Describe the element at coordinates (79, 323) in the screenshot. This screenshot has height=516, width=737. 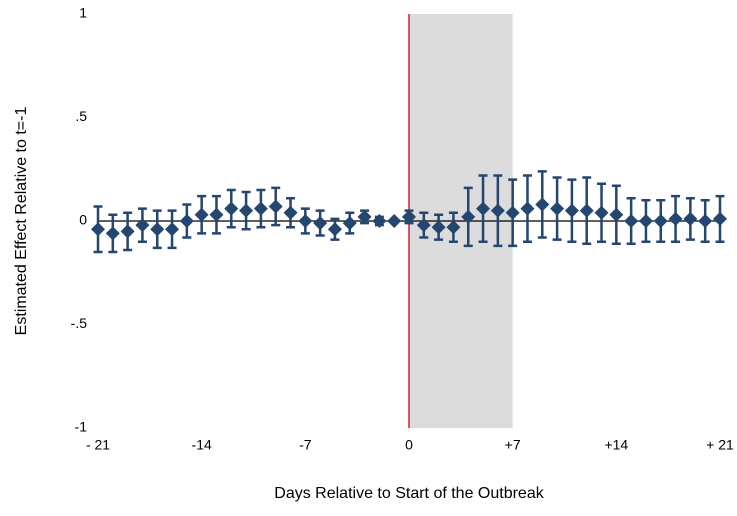
I see `y-tick-label: -.5` at that location.